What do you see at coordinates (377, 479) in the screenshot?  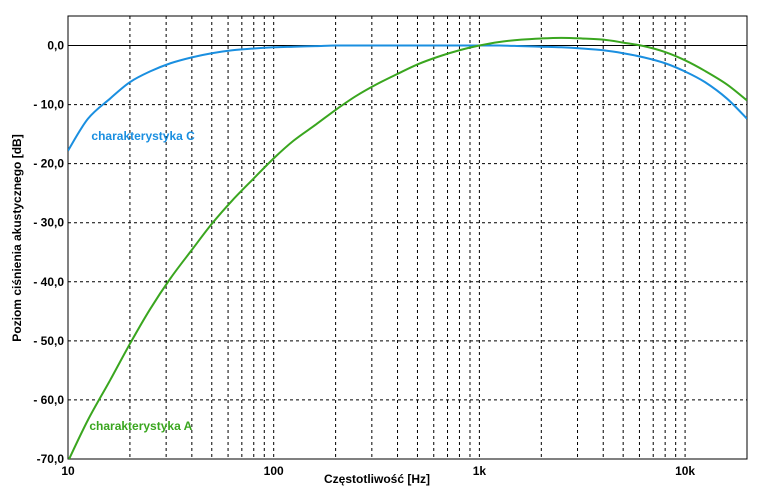 I see `x-axis-title: Częstotliwość [Hz]` at bounding box center [377, 479].